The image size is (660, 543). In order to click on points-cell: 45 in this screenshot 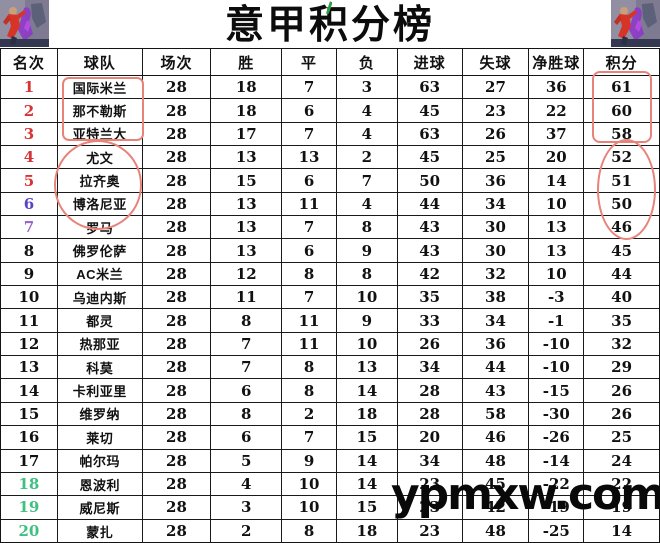, I will do `click(622, 250)`.